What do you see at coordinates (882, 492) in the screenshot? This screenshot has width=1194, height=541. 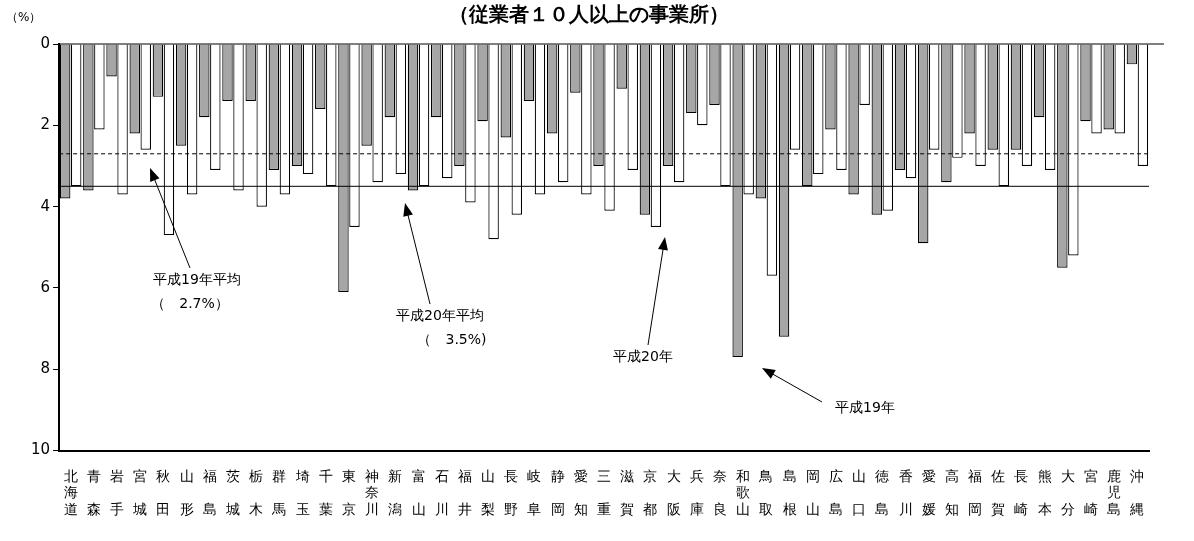 I see `category-label: 徳島` at bounding box center [882, 492].